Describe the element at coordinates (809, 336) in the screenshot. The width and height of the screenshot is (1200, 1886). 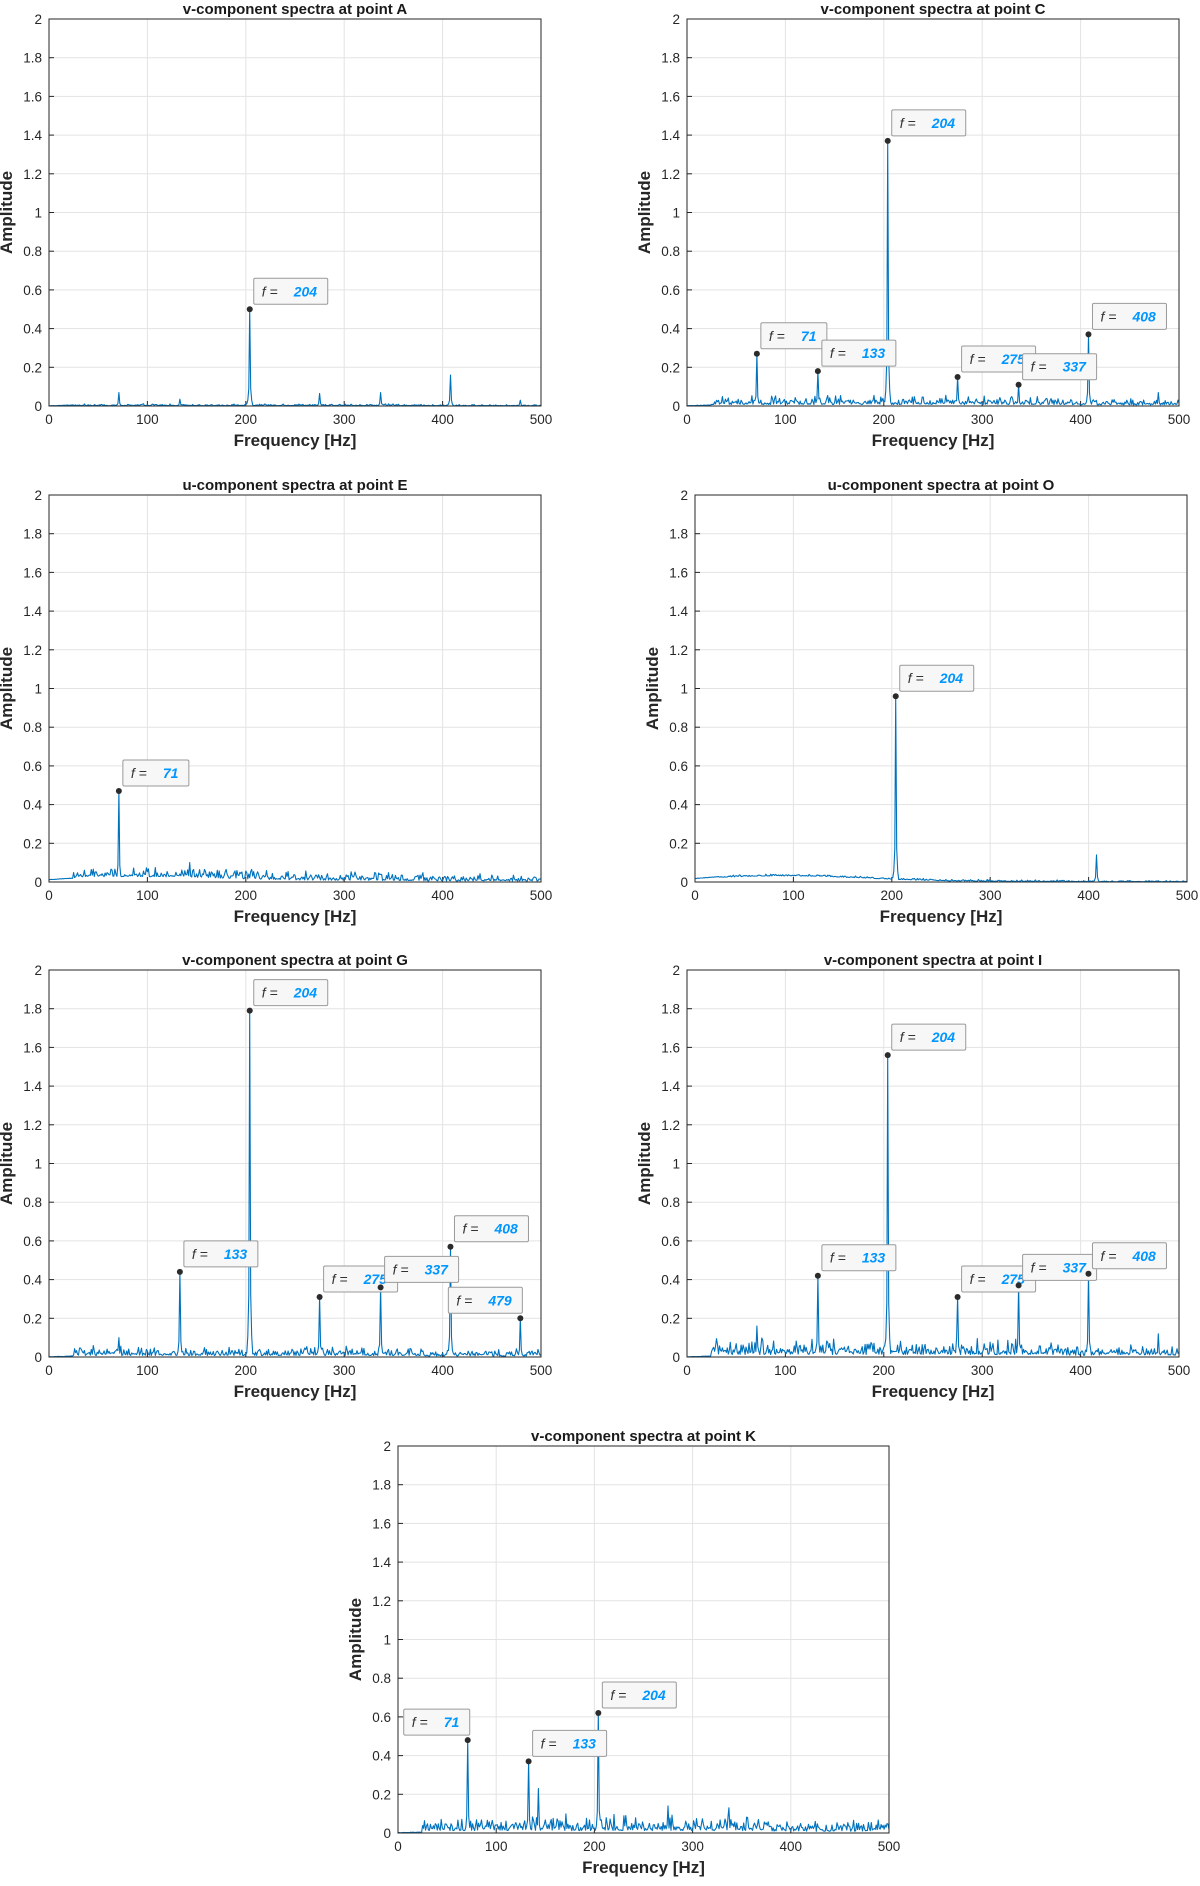
I see `datatip-value: 71` at that location.